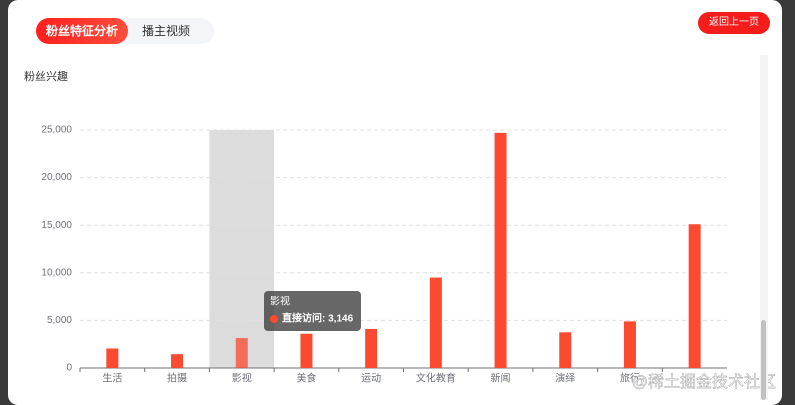  I want to click on y-tick-label: 5,000, so click(59, 320).